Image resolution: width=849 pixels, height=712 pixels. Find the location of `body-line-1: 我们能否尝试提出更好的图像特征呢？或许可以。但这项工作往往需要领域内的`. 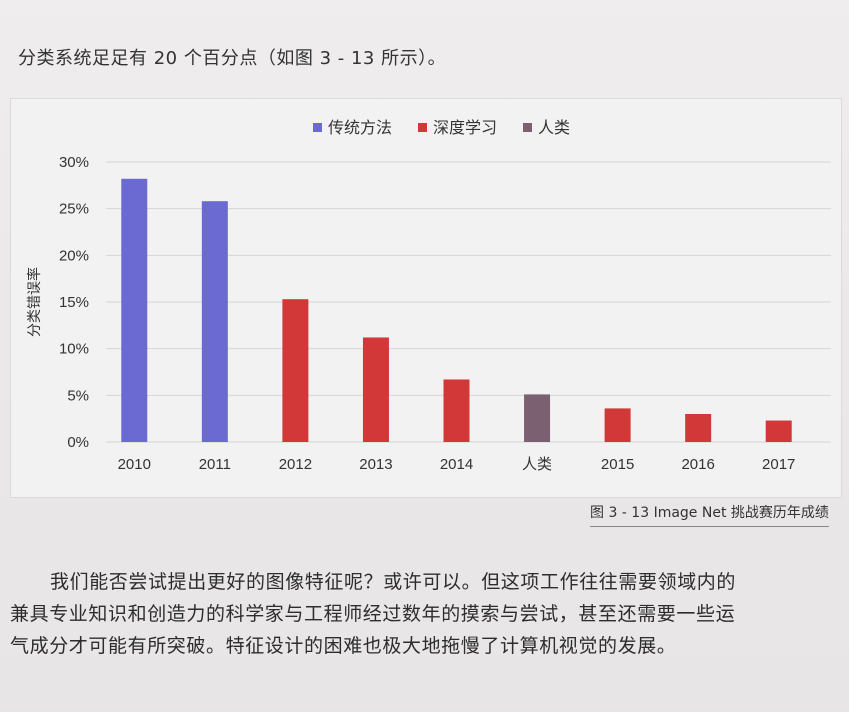

body-line-1: 我们能否尝试提出更好的图像特征呢？或许可以。但这项工作往往需要领域内的 is located at coordinates (393, 582).